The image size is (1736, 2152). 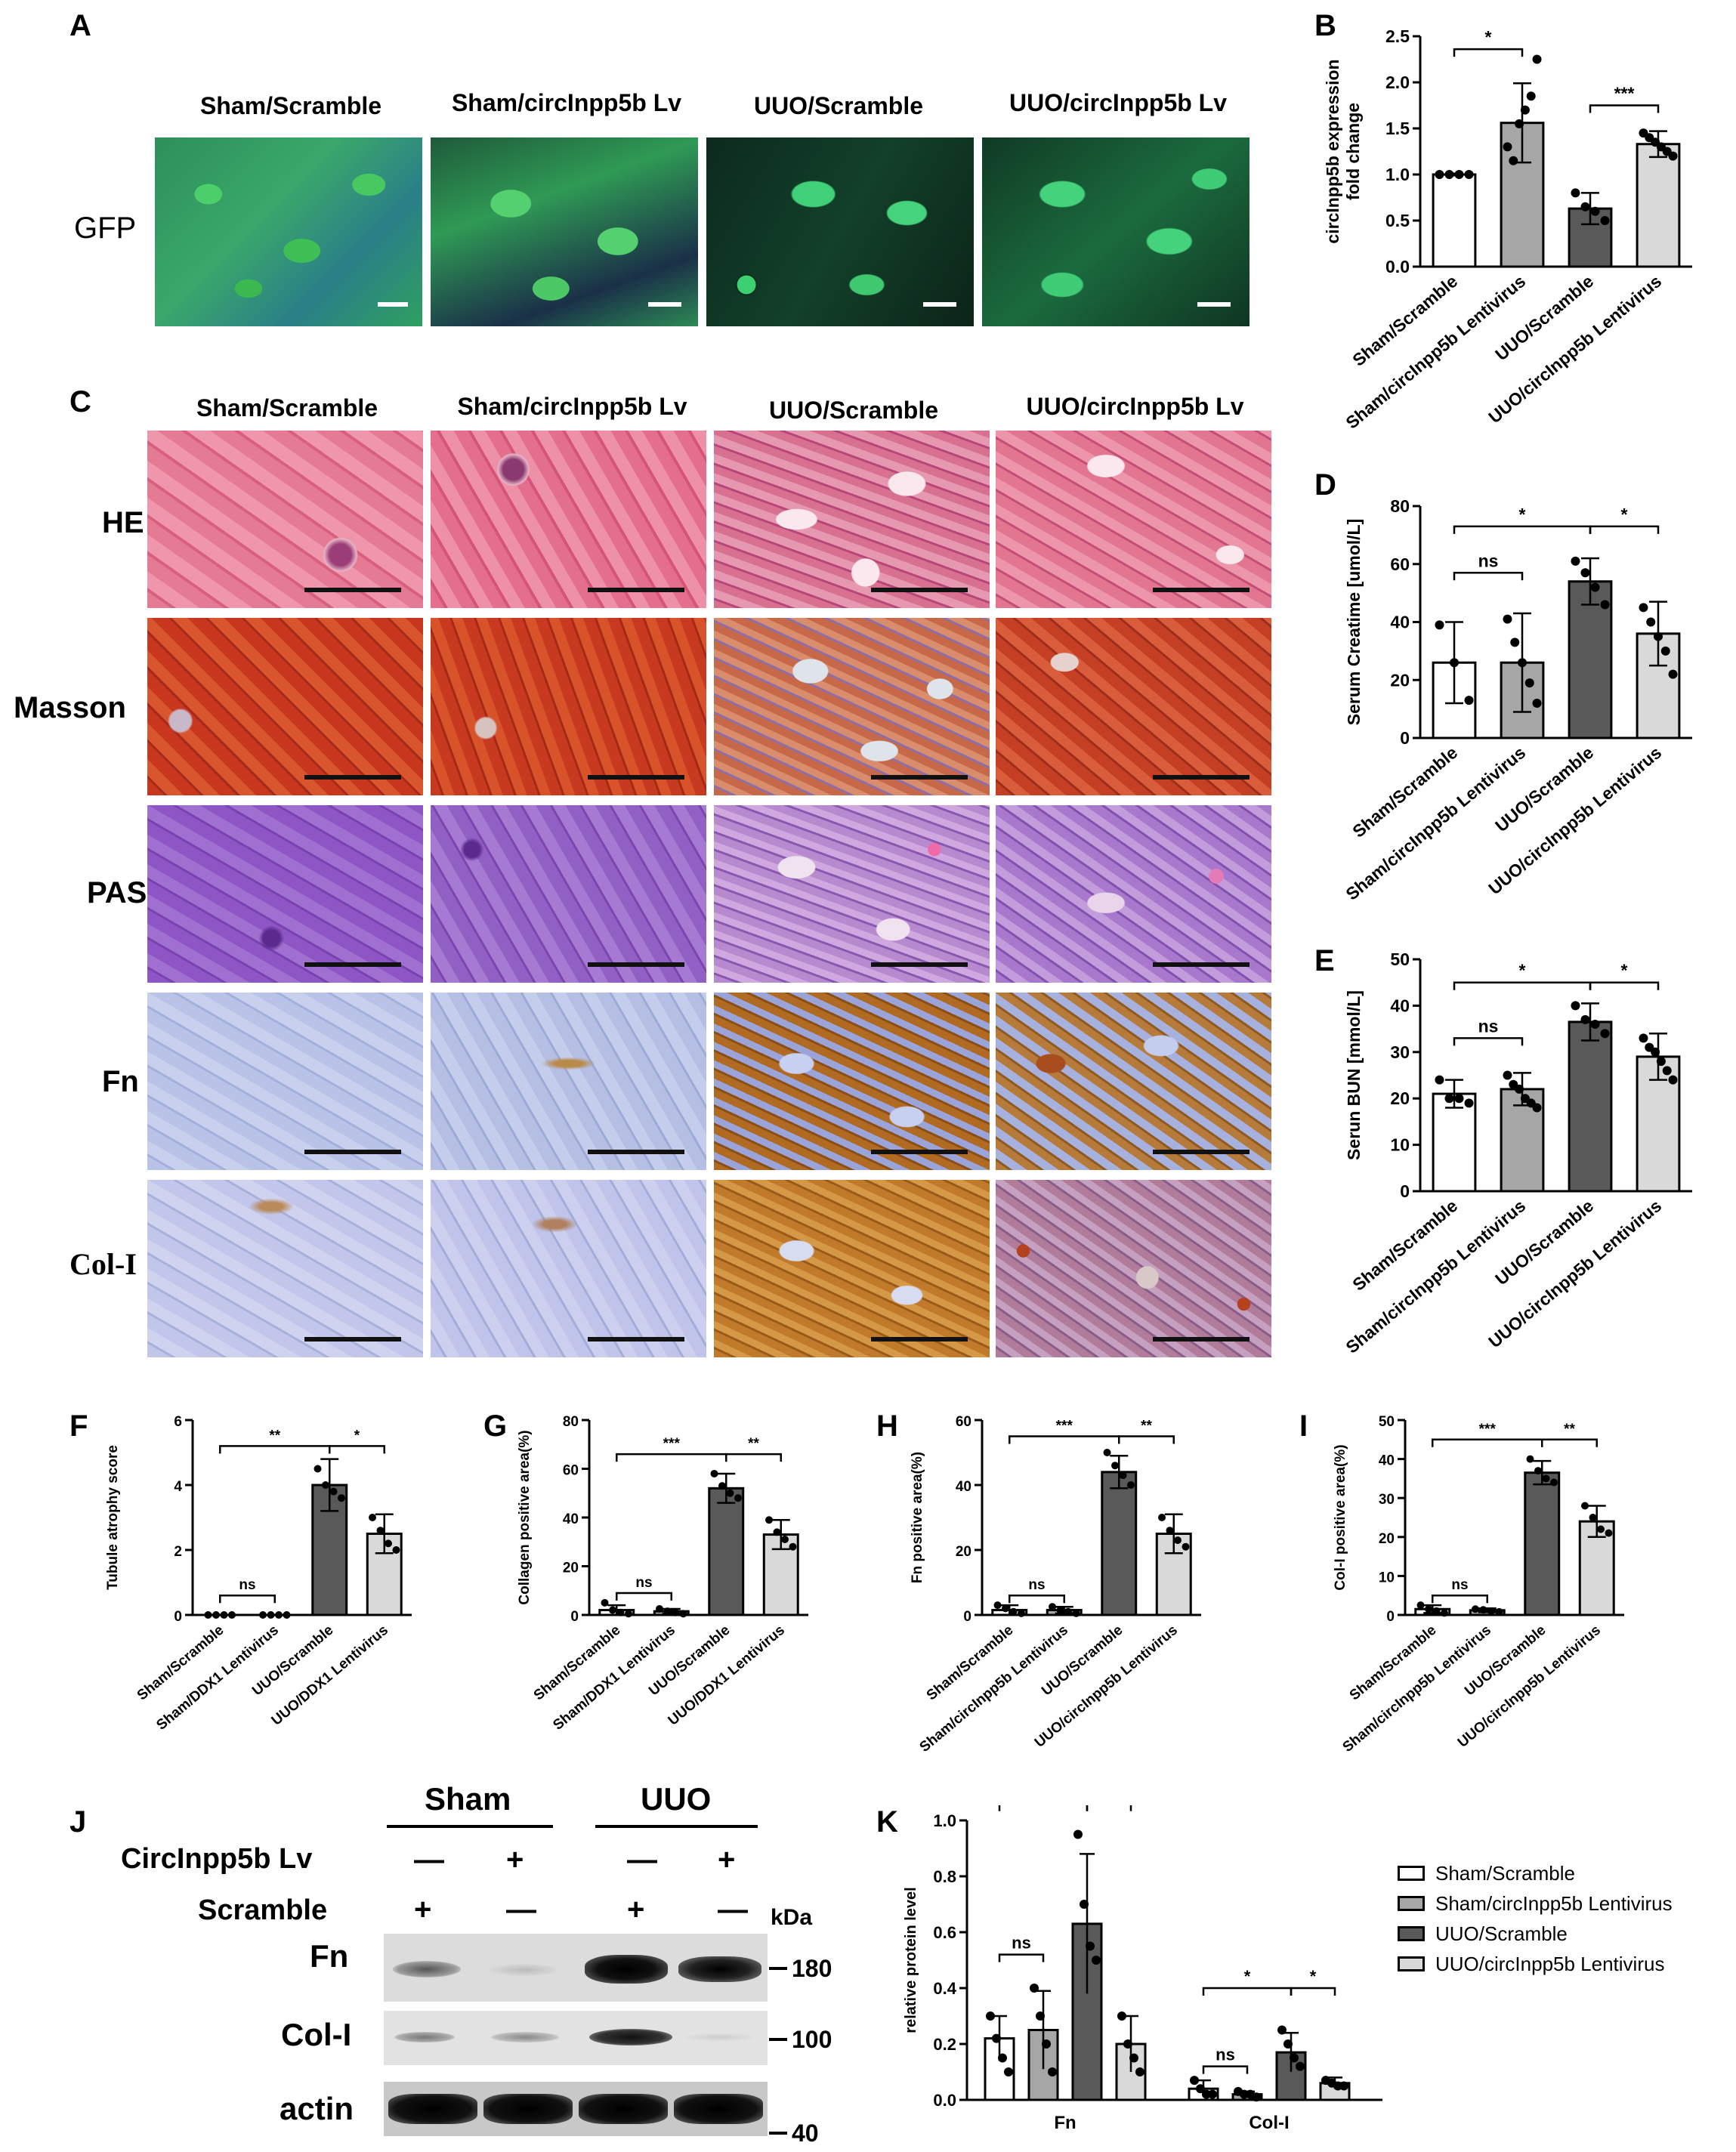 What do you see at coordinates (1065, 2123) in the screenshot?
I see `x-group-label: Fn` at bounding box center [1065, 2123].